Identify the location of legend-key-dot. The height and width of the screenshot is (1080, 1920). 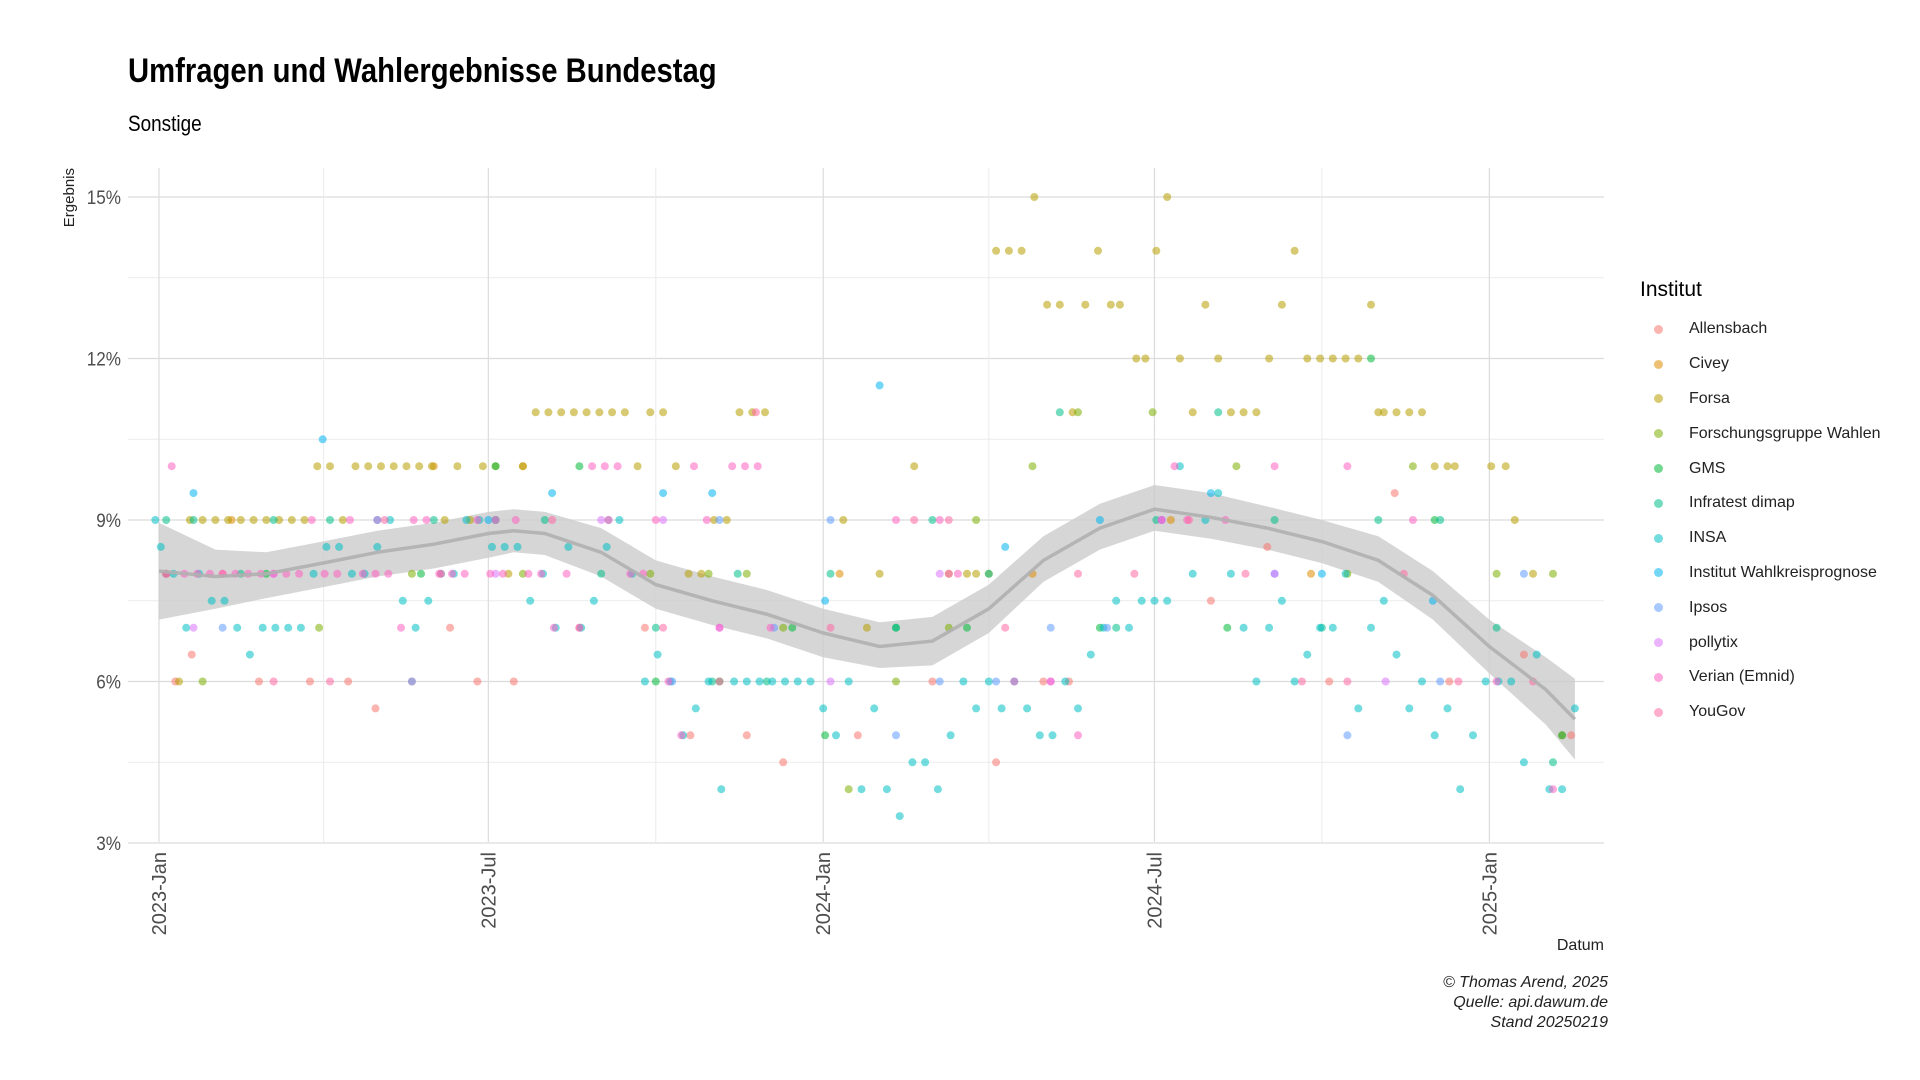
(1658, 364).